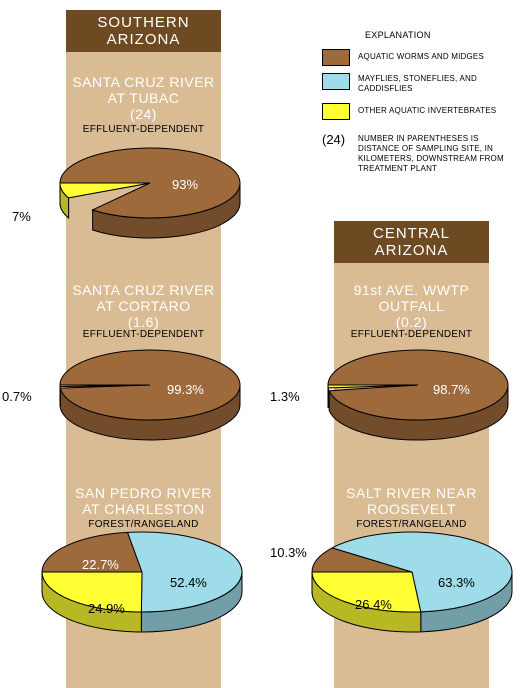 This screenshot has height=688, width=520. What do you see at coordinates (421, 56) in the screenshot?
I see `legend-label-worms: AQUATIC WORMS AND MIDGES` at bounding box center [421, 56].